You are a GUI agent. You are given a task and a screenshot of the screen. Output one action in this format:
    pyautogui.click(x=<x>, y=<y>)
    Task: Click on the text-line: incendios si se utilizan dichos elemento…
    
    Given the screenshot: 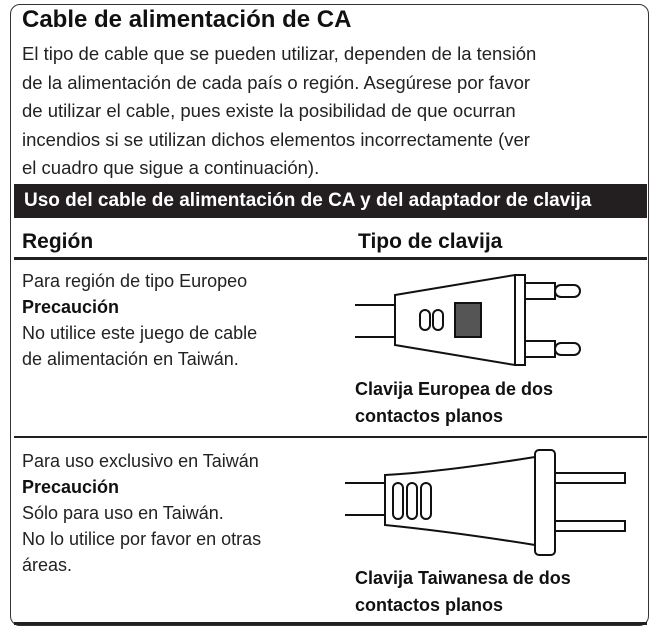 What is the action you would take?
    pyautogui.click(x=276, y=139)
    